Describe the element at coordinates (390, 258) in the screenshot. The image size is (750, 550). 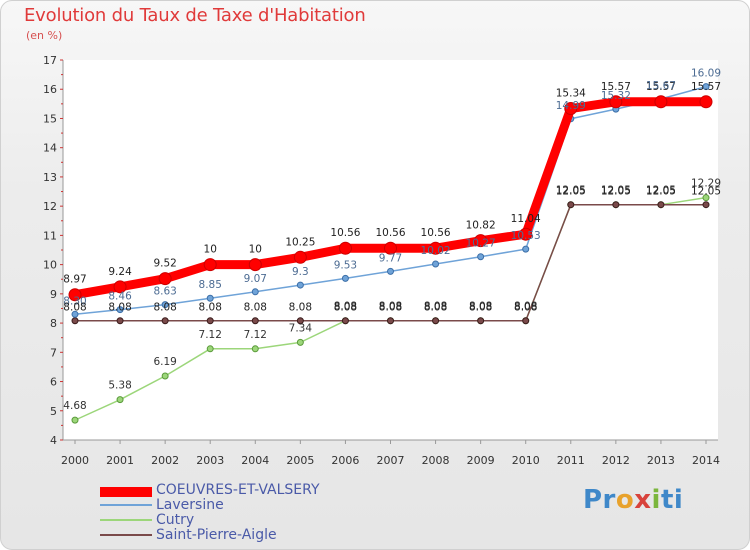
I see `data-label: 9.77` at that location.